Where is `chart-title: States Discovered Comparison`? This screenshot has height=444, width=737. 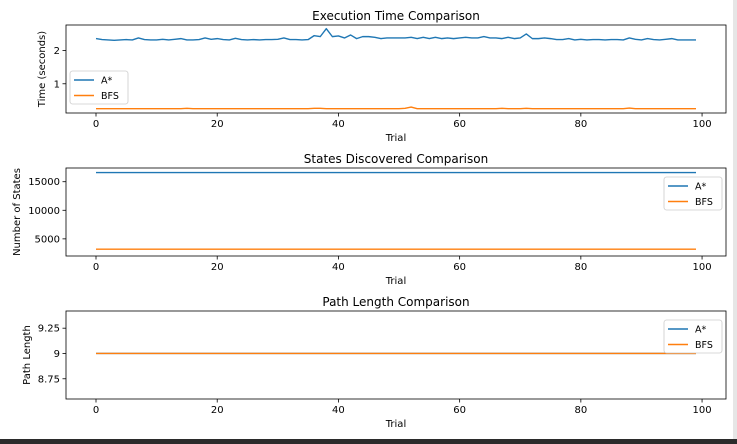
chart-title: States Discovered Comparison is located at coordinates (396, 159).